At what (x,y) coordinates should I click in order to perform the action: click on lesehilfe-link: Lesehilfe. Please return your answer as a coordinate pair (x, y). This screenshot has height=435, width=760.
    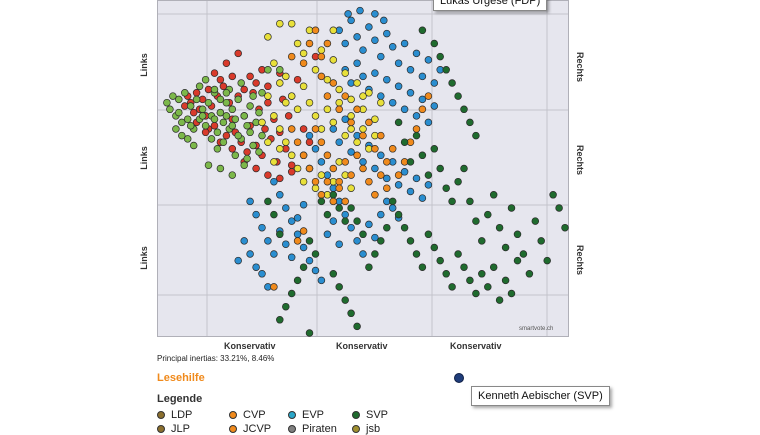
    Looking at the image, I should click on (181, 378).